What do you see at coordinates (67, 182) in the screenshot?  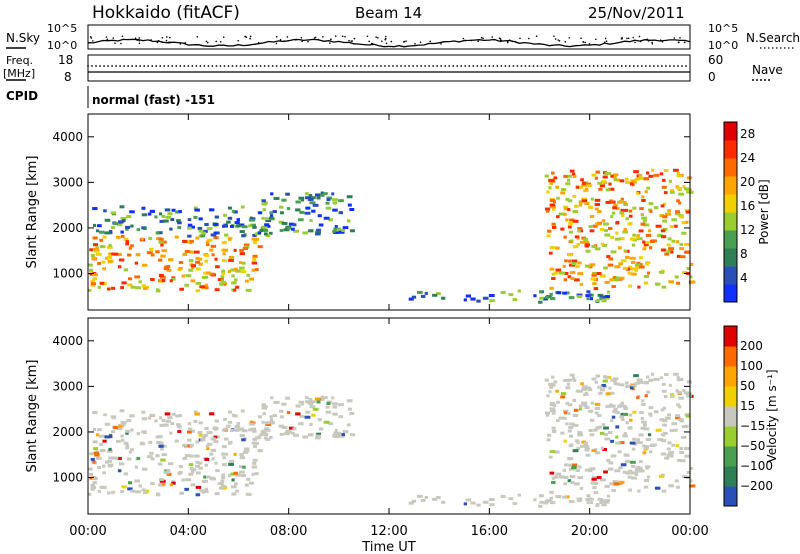 I see `y-tick-label: 3000` at bounding box center [67, 182].